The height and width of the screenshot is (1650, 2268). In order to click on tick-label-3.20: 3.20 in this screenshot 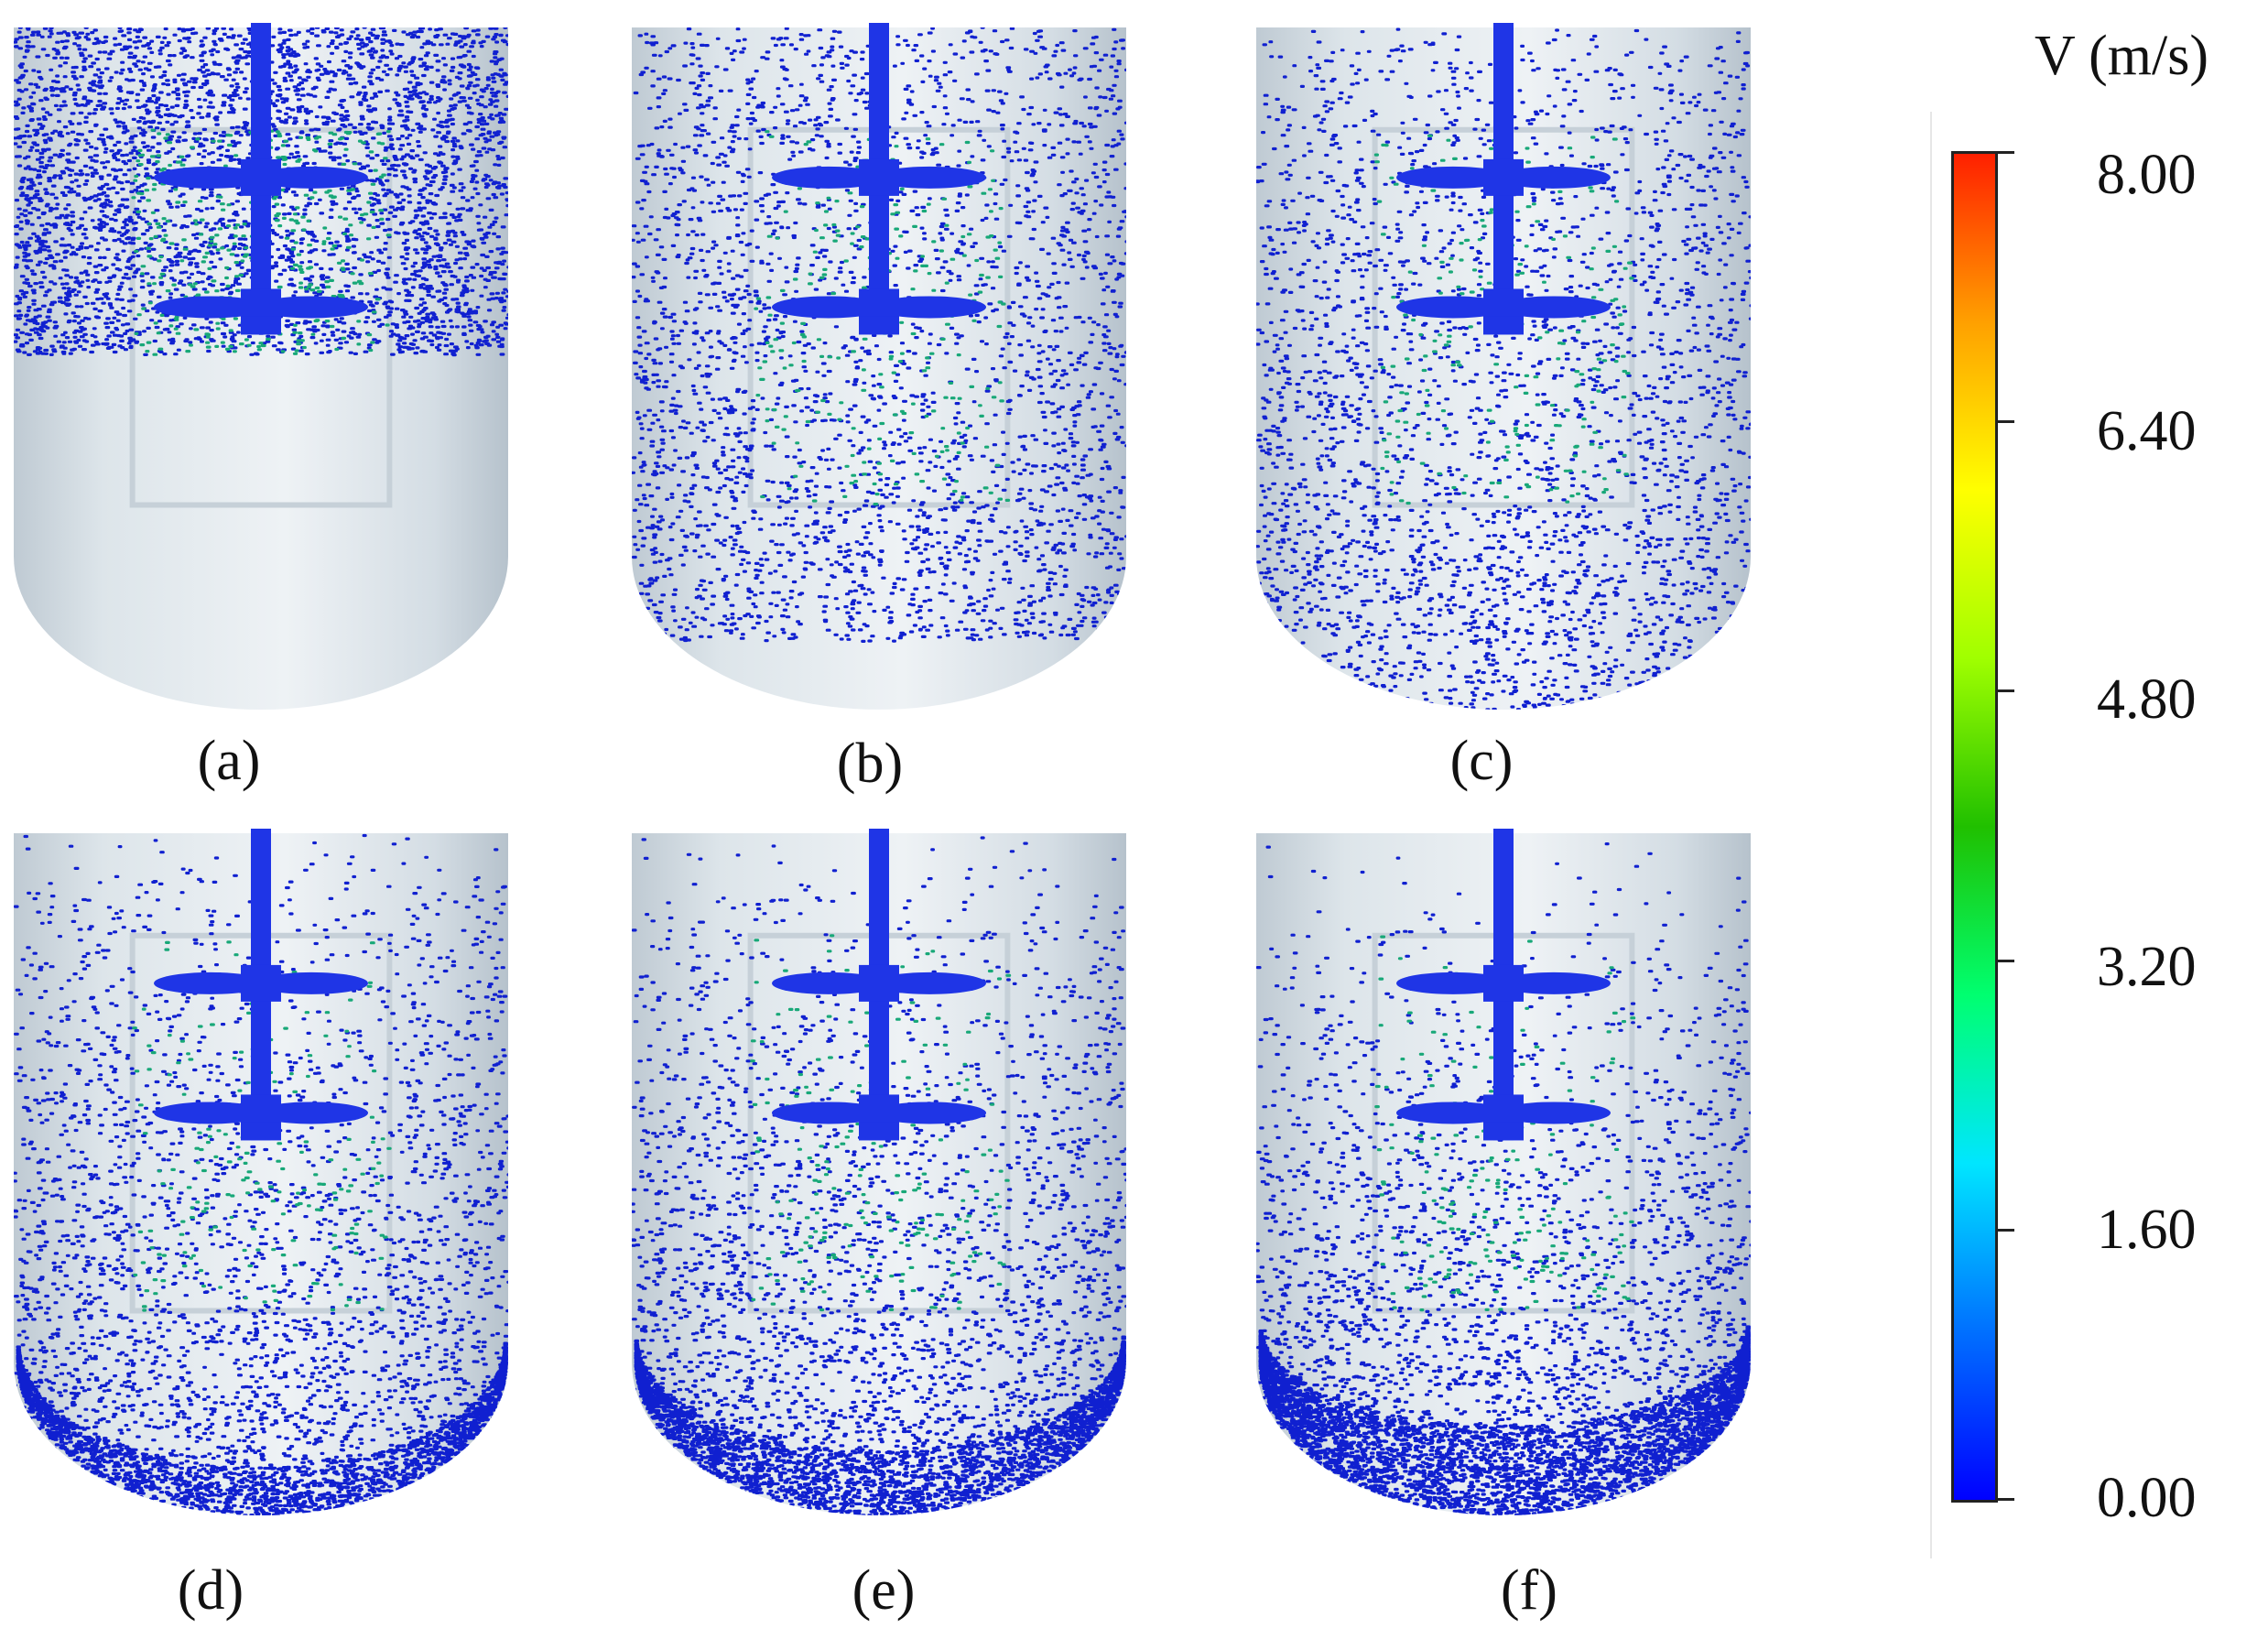, I will do `click(2147, 967)`.